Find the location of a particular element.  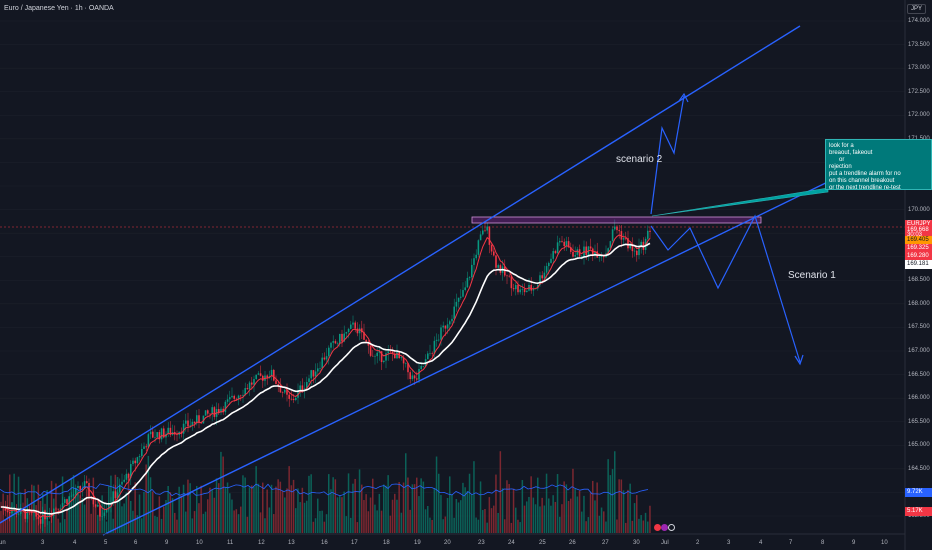

price-label: 167.500 is located at coordinates (919, 327).